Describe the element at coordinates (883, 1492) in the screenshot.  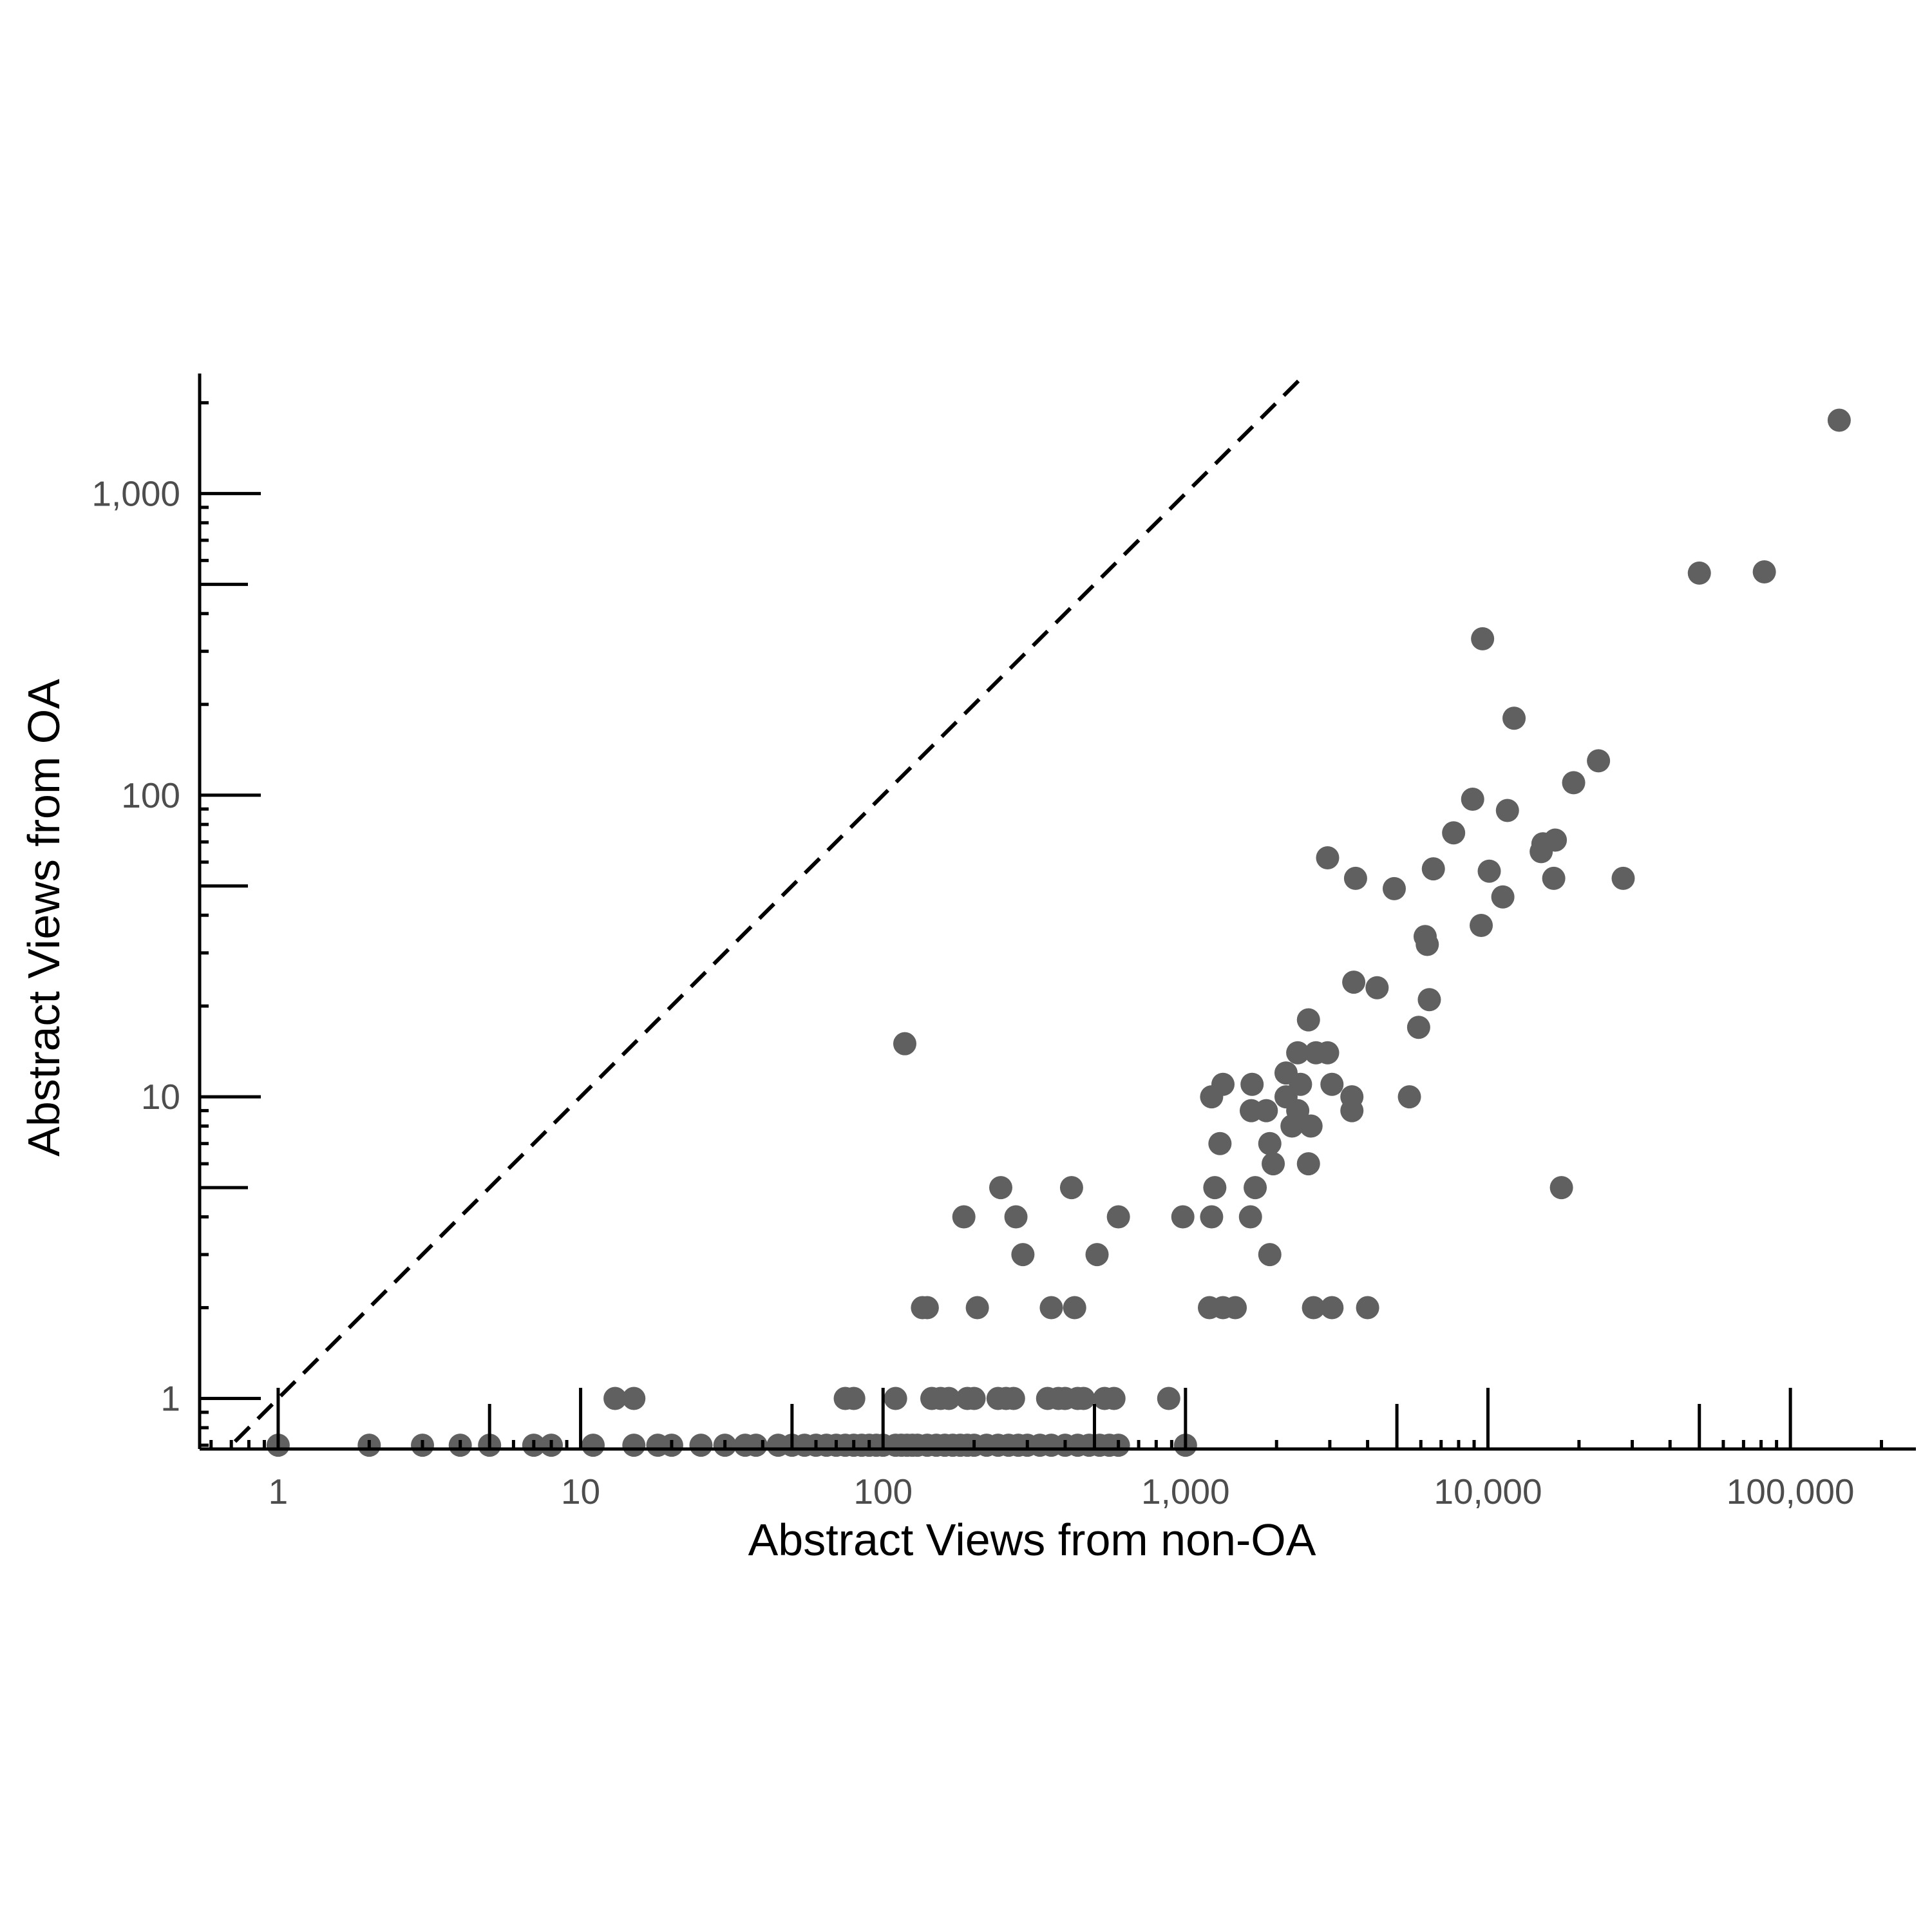
I see `x-tick-label: 100` at that location.